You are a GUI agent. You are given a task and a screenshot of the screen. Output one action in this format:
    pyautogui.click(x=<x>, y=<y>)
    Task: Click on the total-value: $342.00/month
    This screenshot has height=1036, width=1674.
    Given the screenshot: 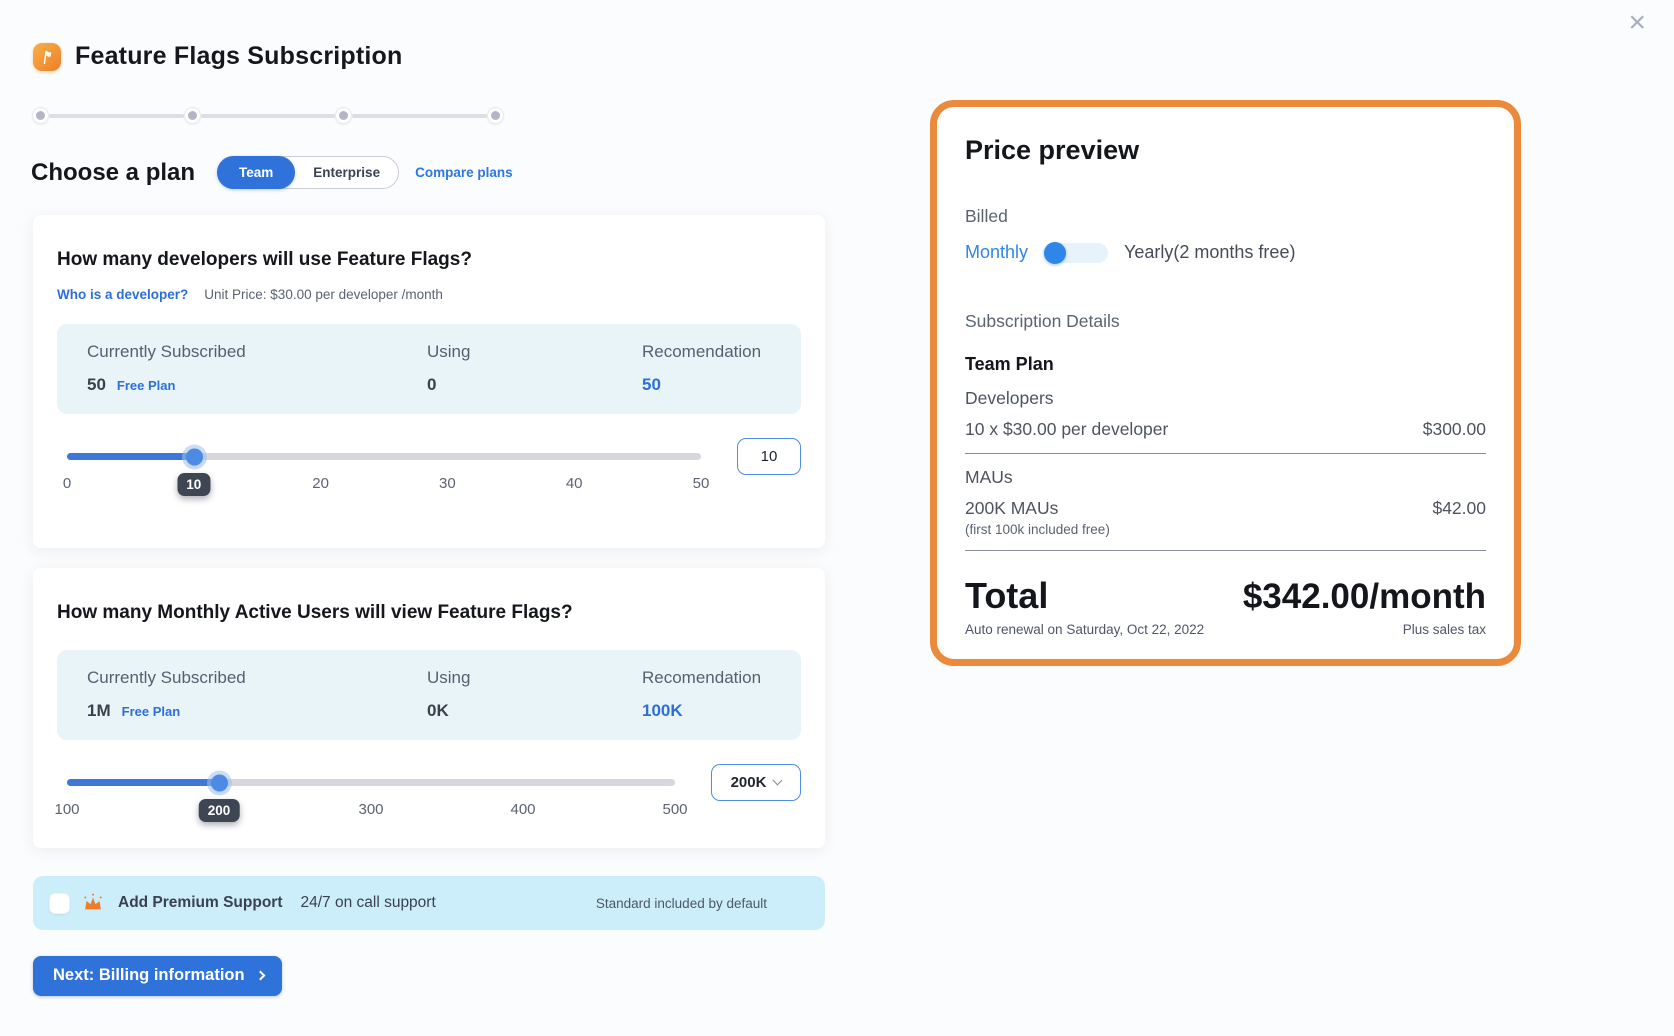 What is the action you would take?
    pyautogui.click(x=1364, y=596)
    